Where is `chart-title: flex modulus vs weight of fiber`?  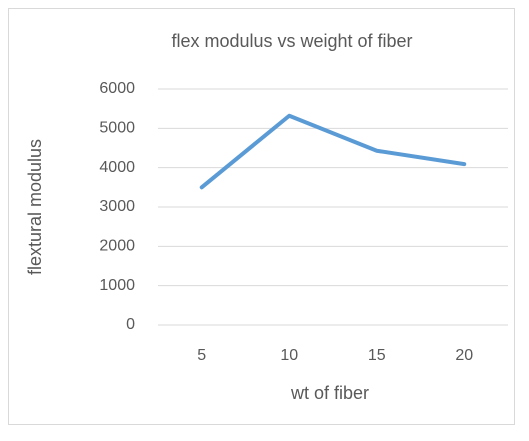 chart-title: flex modulus vs weight of fiber is located at coordinates (291, 41).